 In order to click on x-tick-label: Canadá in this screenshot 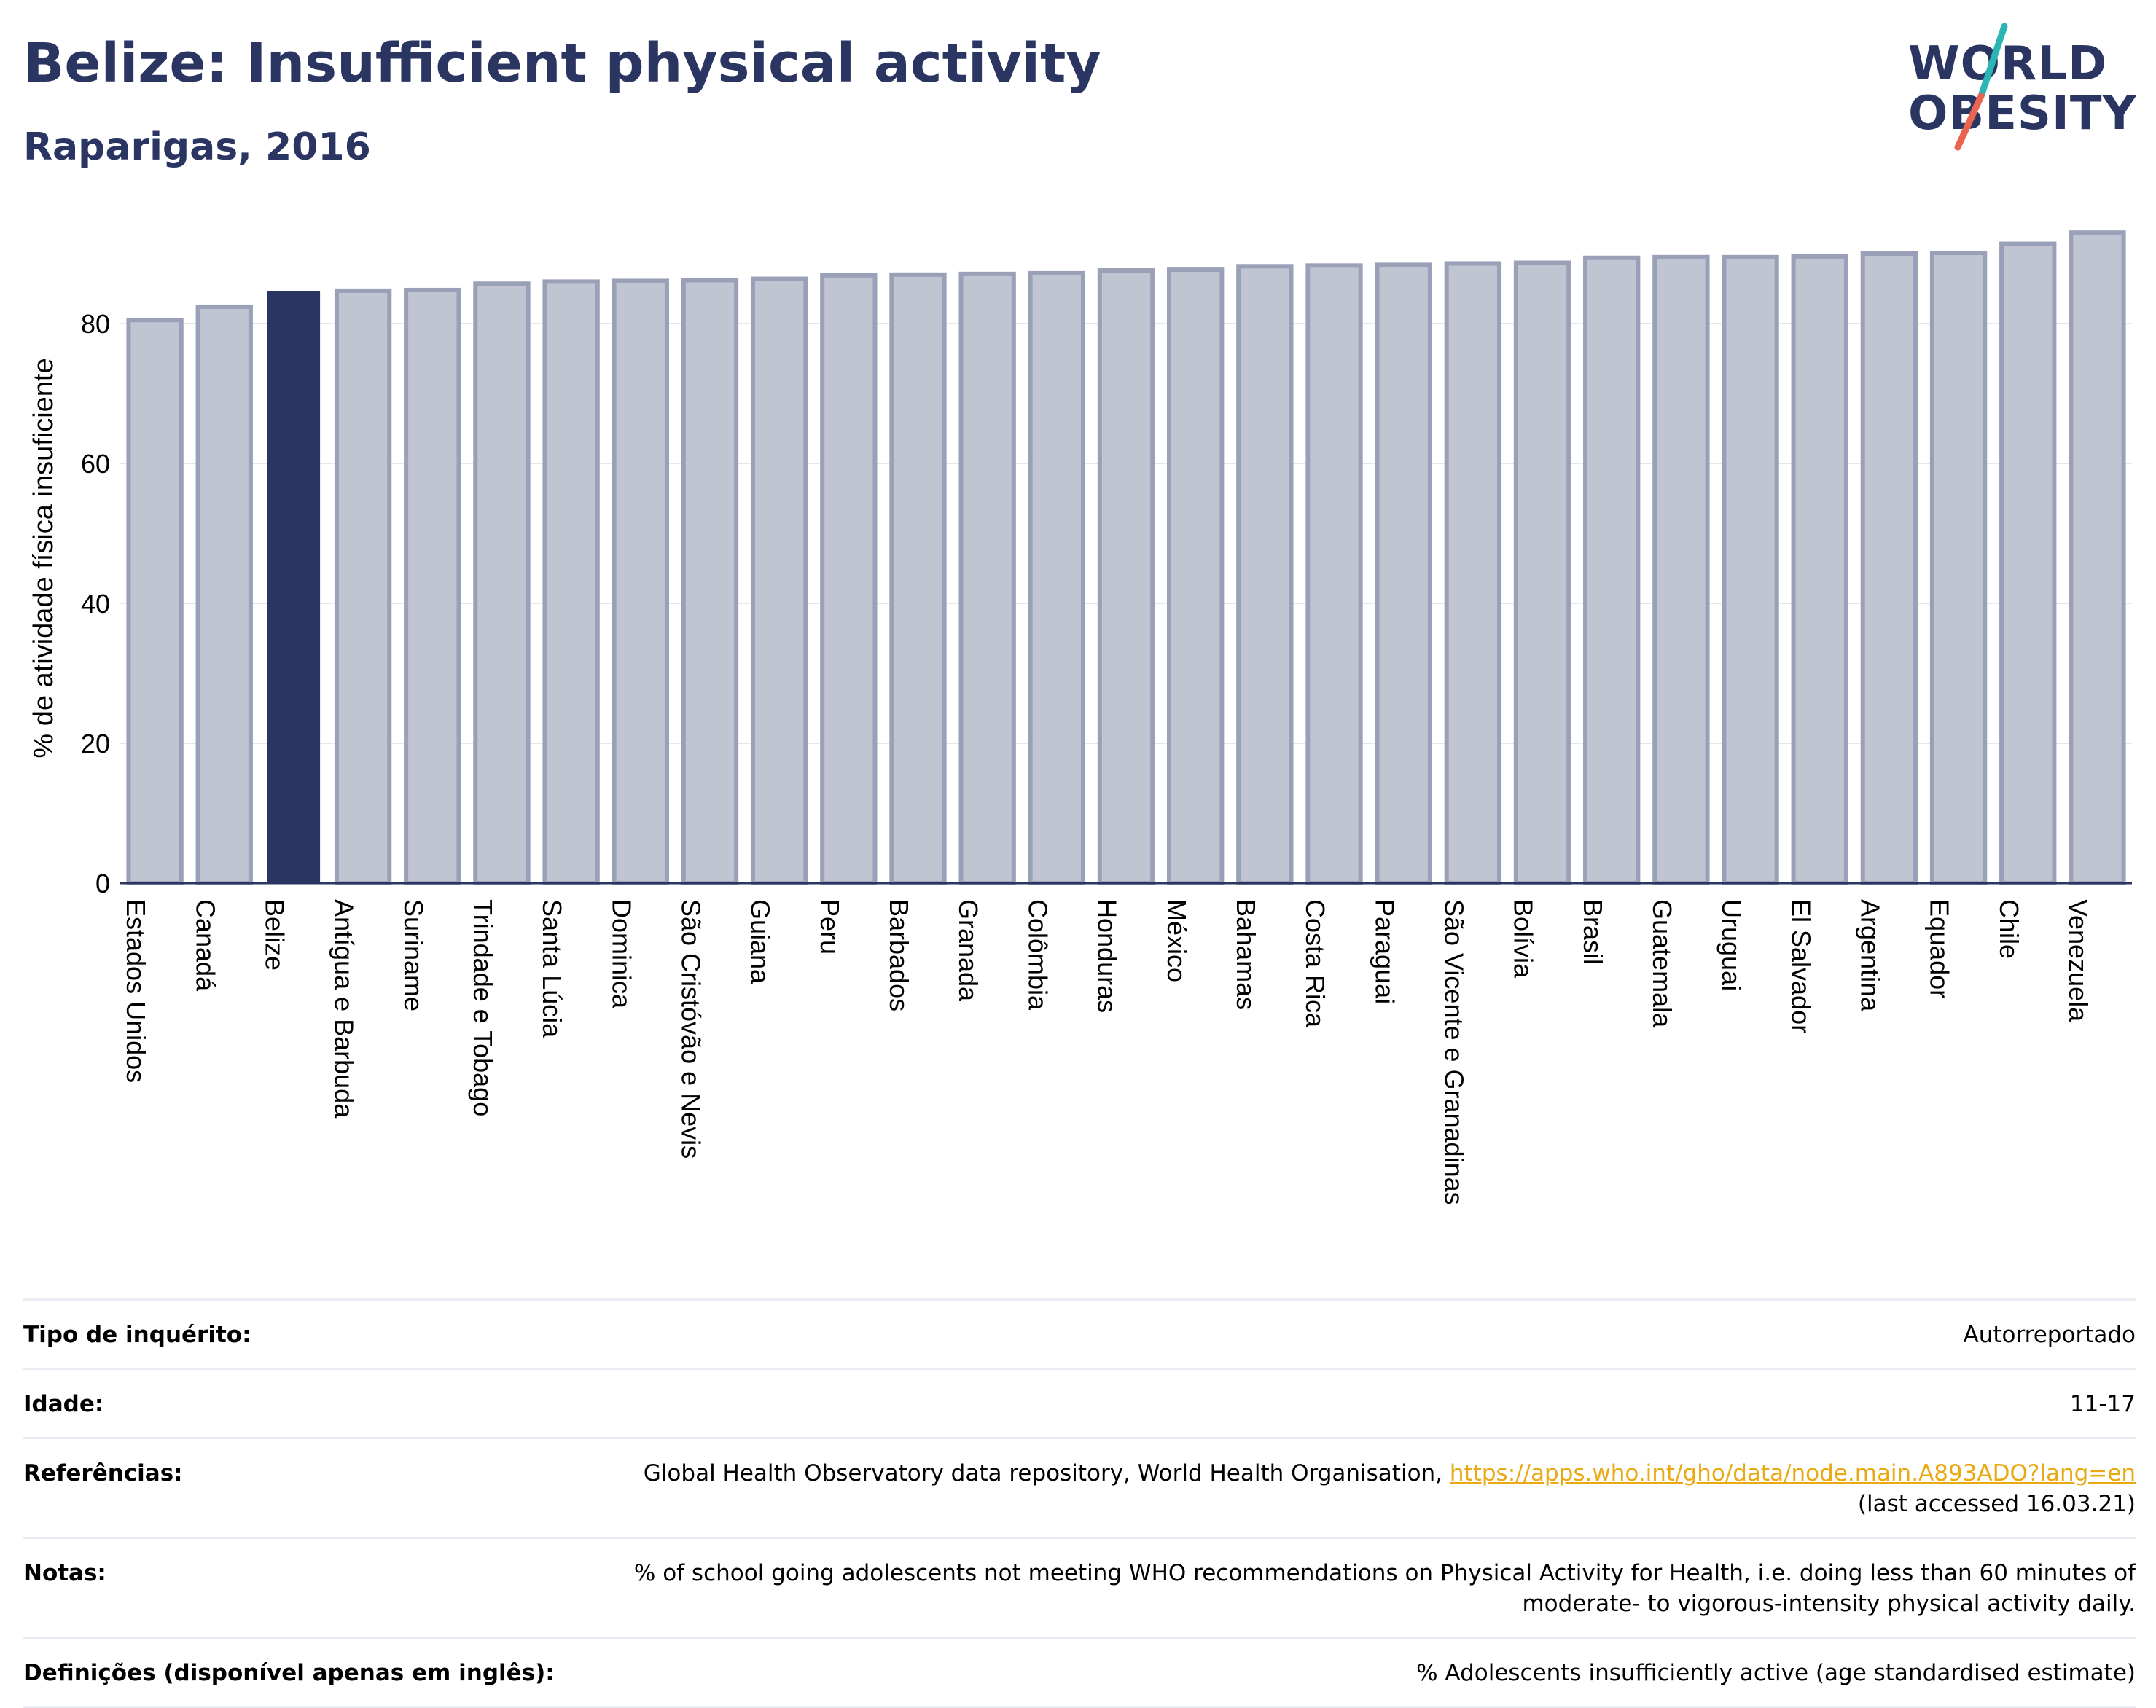, I will do `click(205, 945)`.